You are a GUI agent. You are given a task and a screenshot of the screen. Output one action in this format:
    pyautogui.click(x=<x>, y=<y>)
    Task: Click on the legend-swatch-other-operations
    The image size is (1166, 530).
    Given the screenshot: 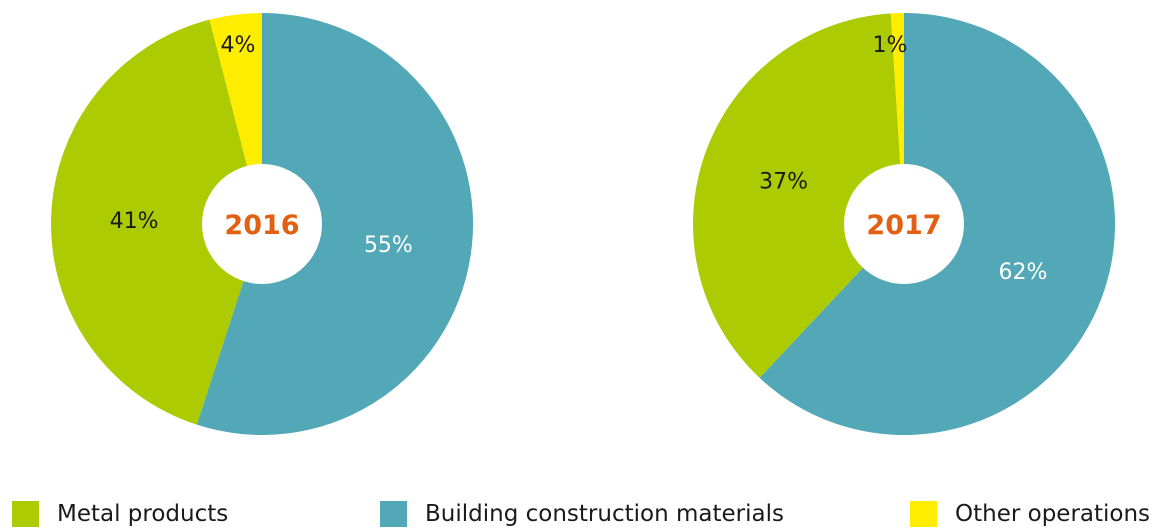 What is the action you would take?
    pyautogui.click(x=923, y=514)
    